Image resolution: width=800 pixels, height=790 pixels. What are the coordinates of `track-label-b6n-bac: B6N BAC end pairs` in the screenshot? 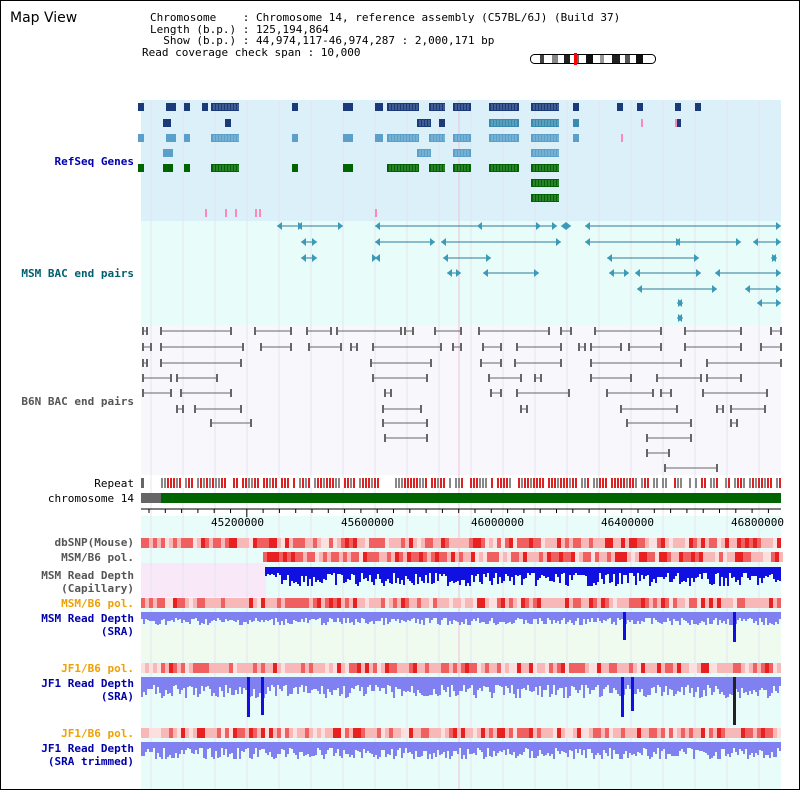 It's located at (77, 401).